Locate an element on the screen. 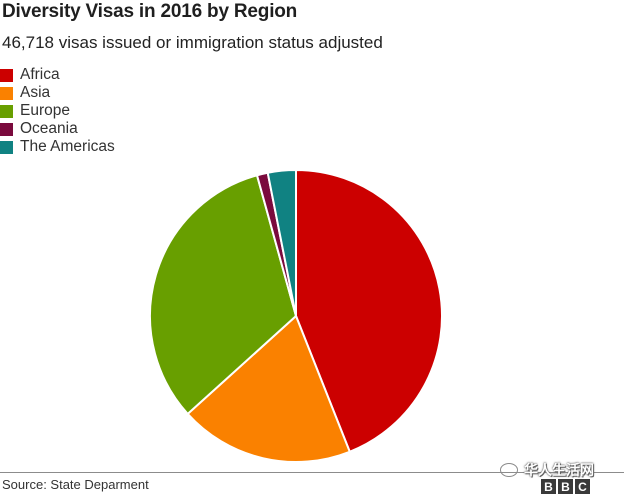  watermark: 华人生活网 is located at coordinates (547, 470).